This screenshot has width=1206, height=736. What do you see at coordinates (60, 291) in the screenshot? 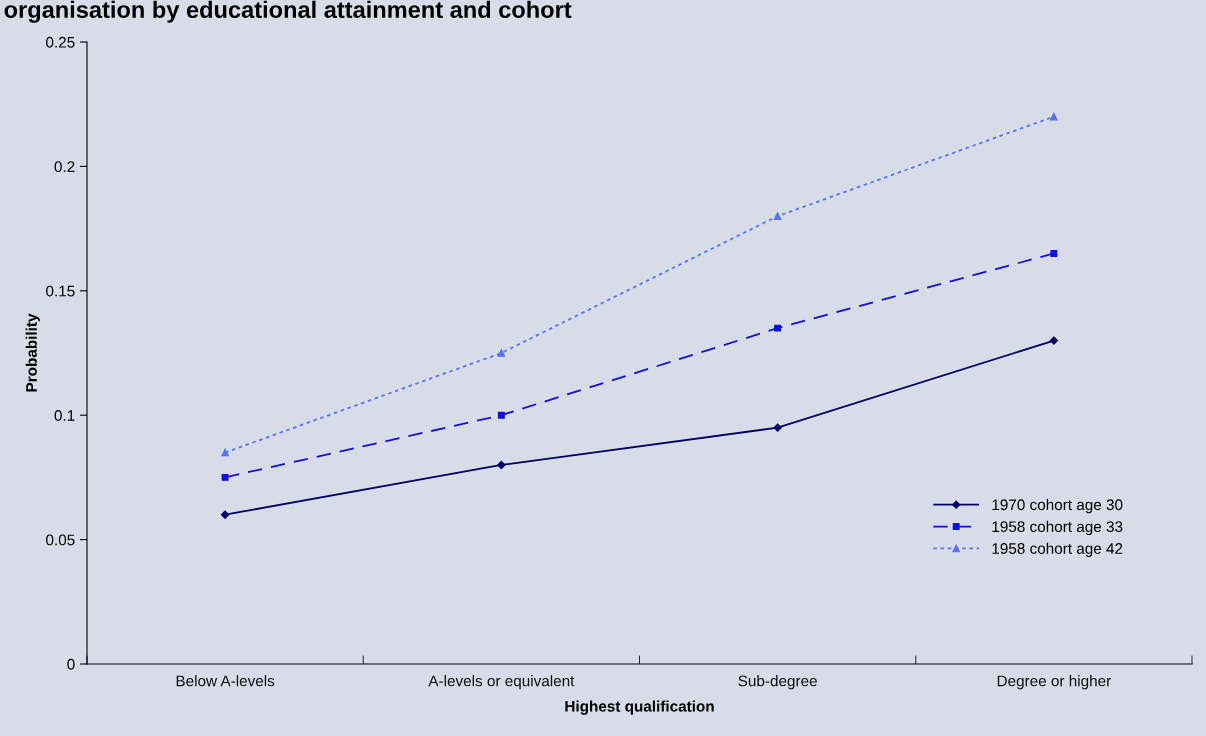
I see `y-tick-label: 0.15` at bounding box center [60, 291].